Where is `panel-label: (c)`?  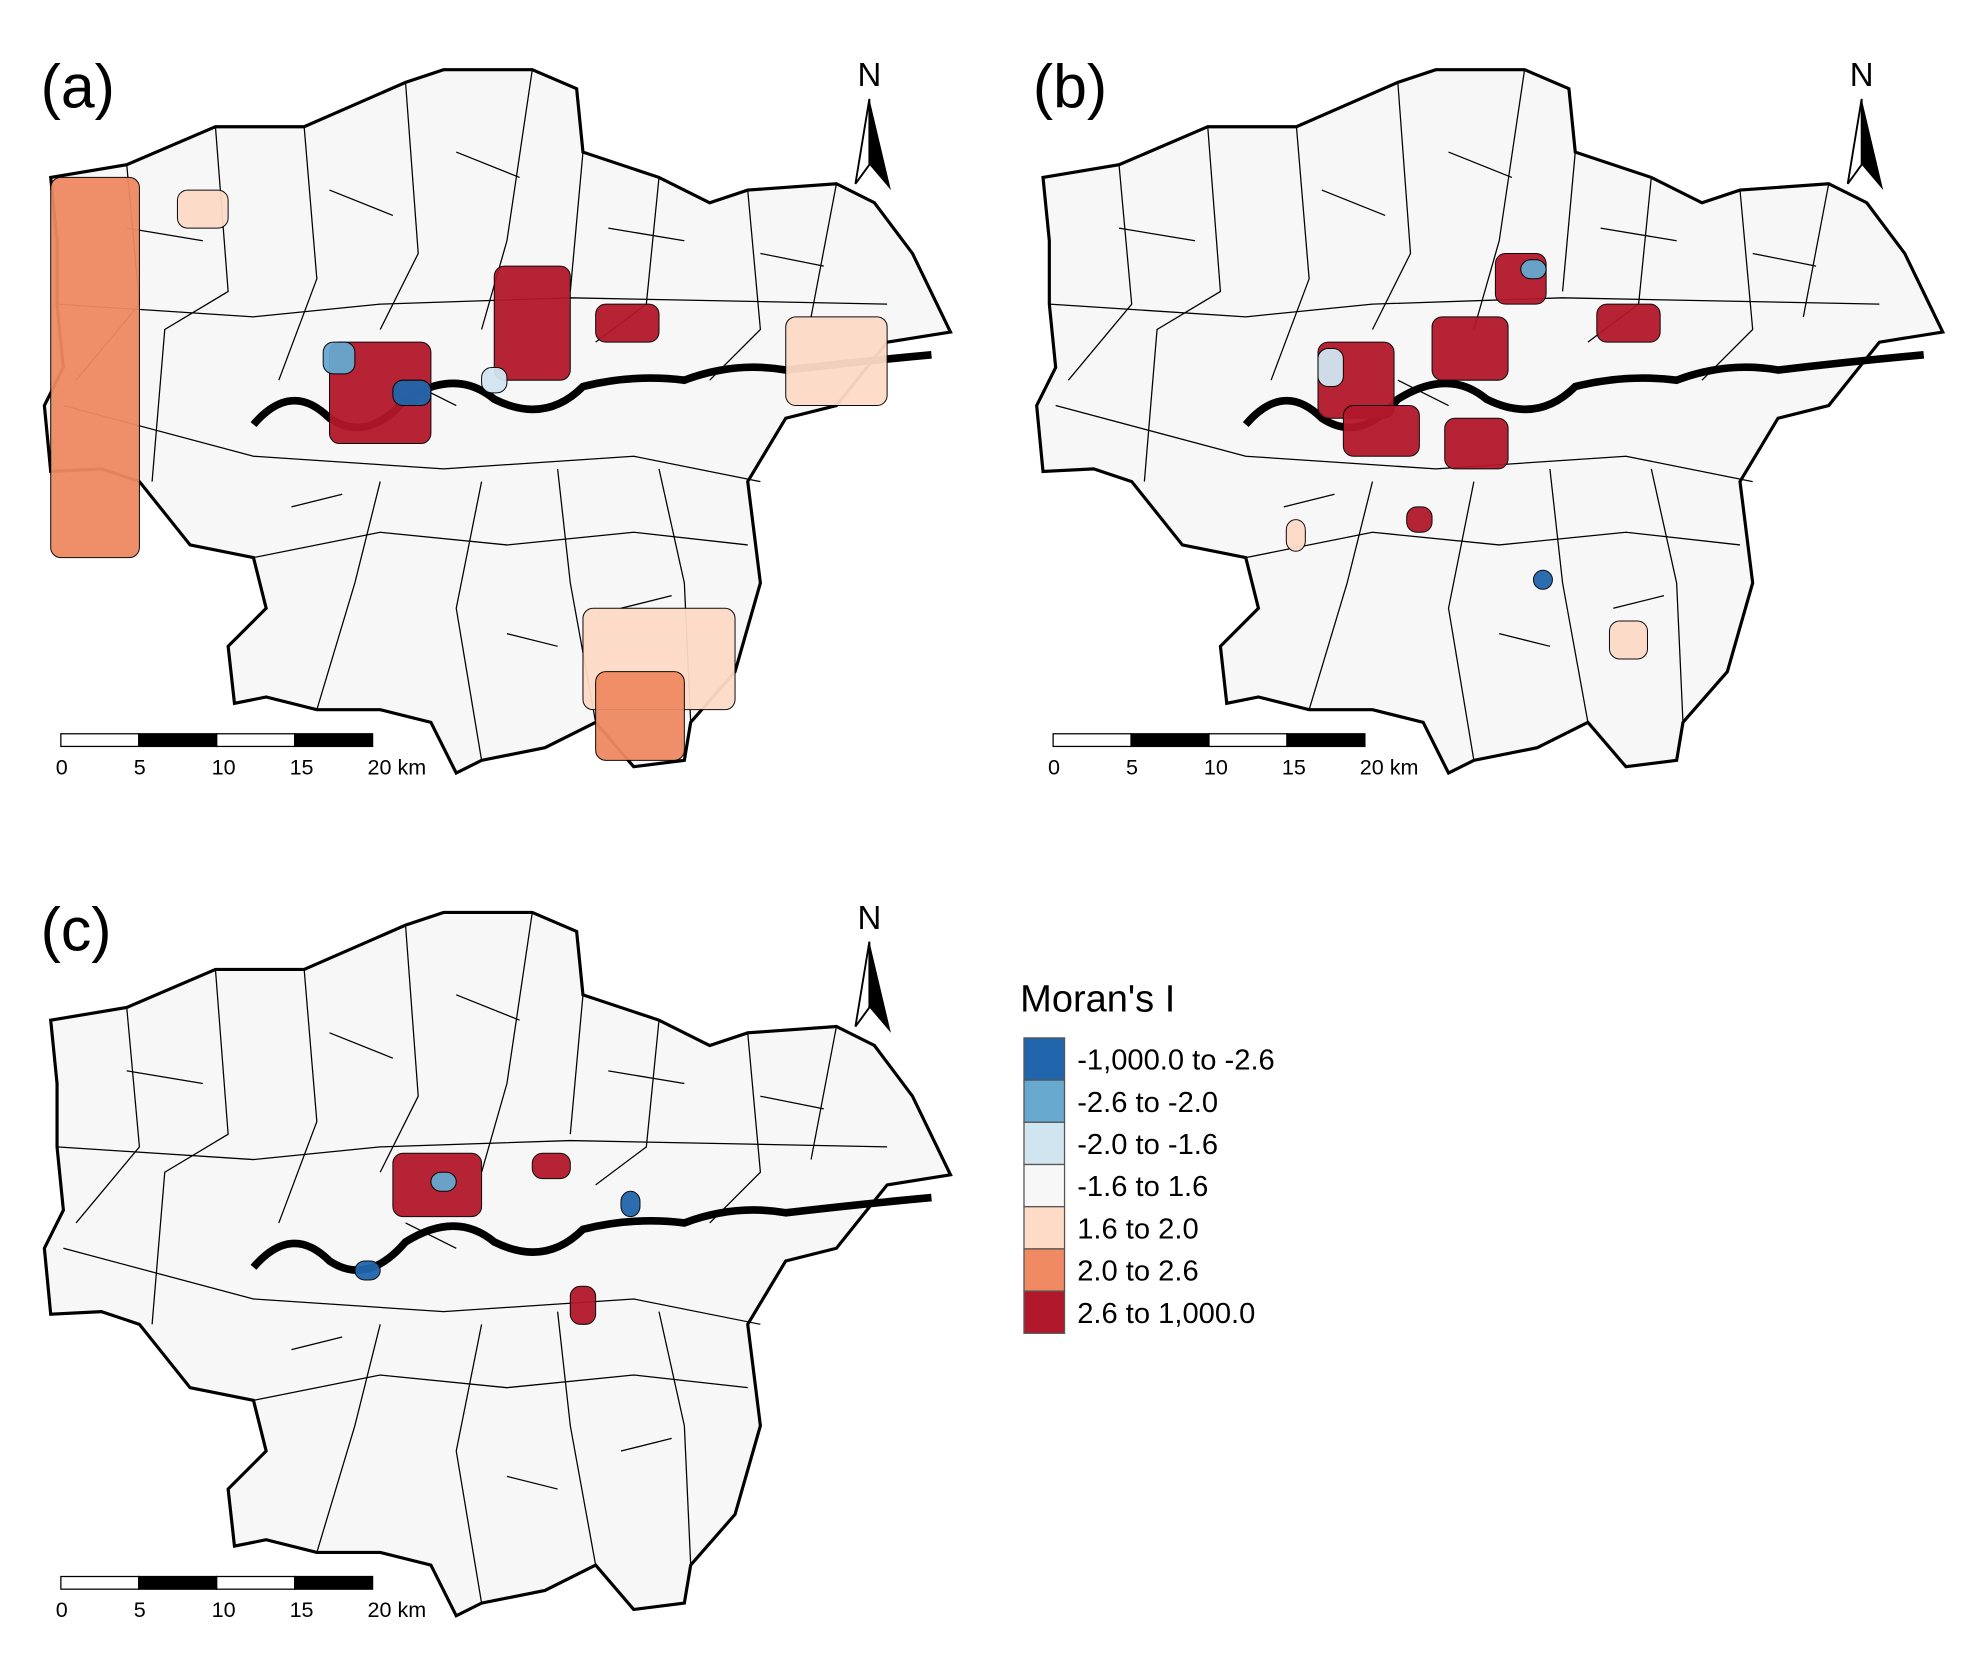 panel-label: (c) is located at coordinates (76, 929).